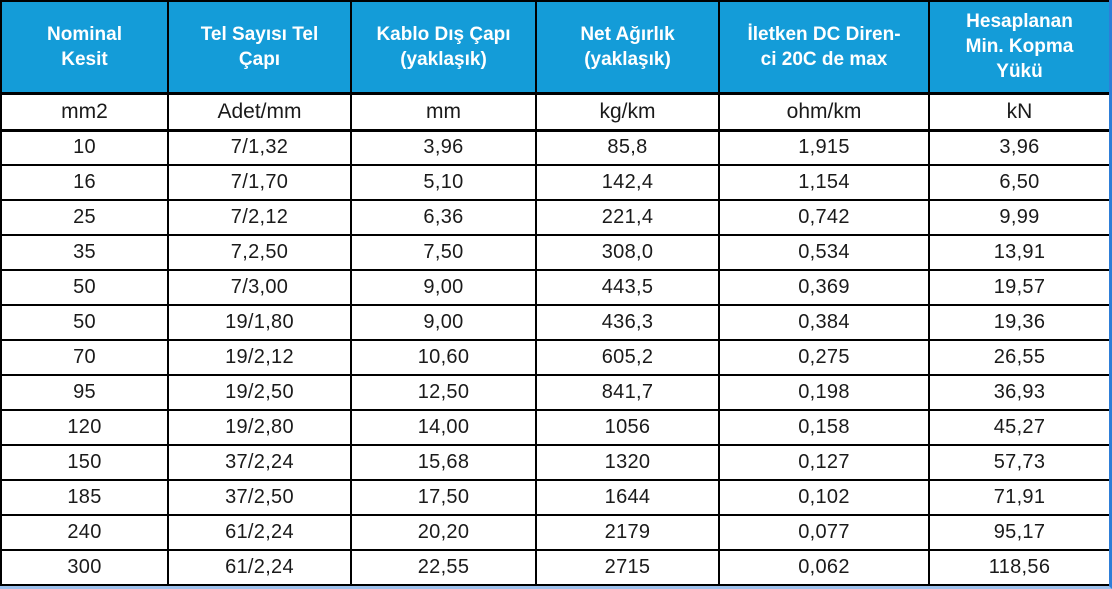 This screenshot has height=589, width=1112. Describe the element at coordinates (1018, 253) in the screenshot. I see `table-cell: 13,91` at that location.